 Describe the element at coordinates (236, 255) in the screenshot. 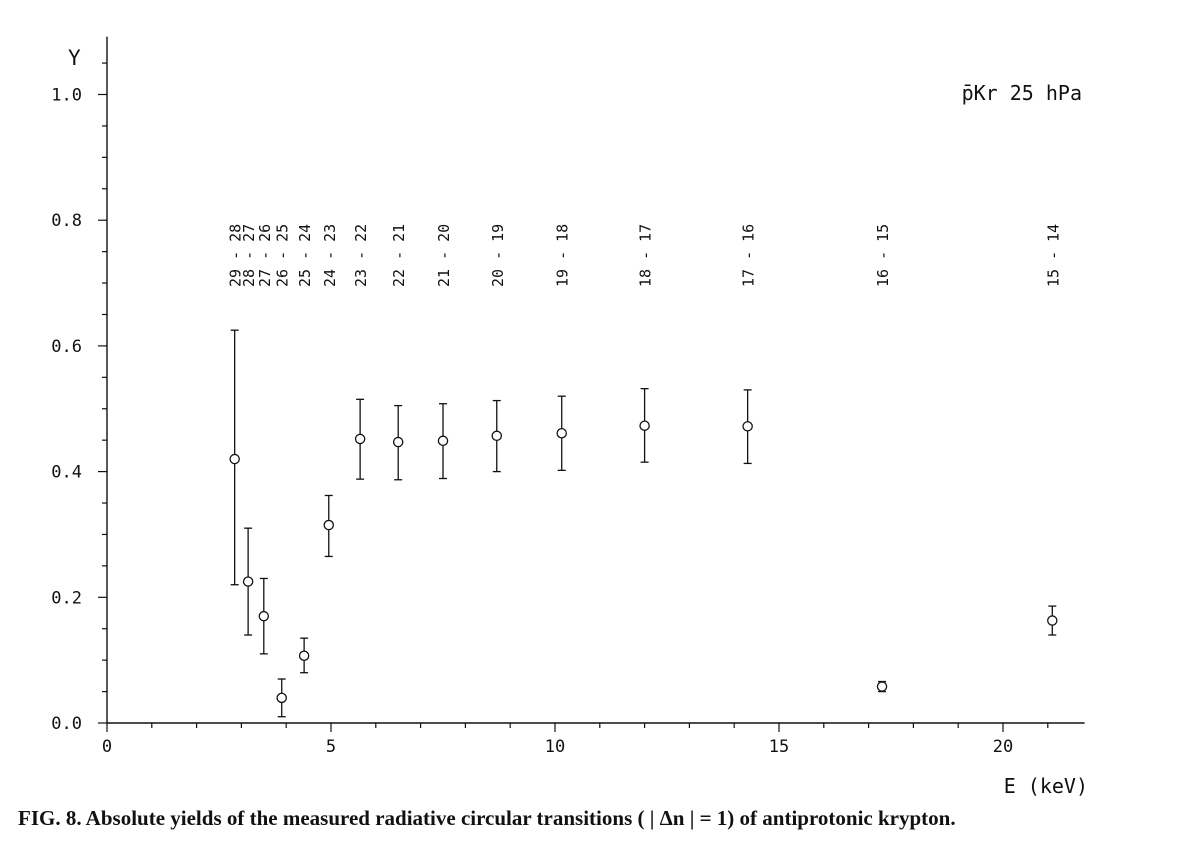

I see `transition-label: 29 - 28` at that location.